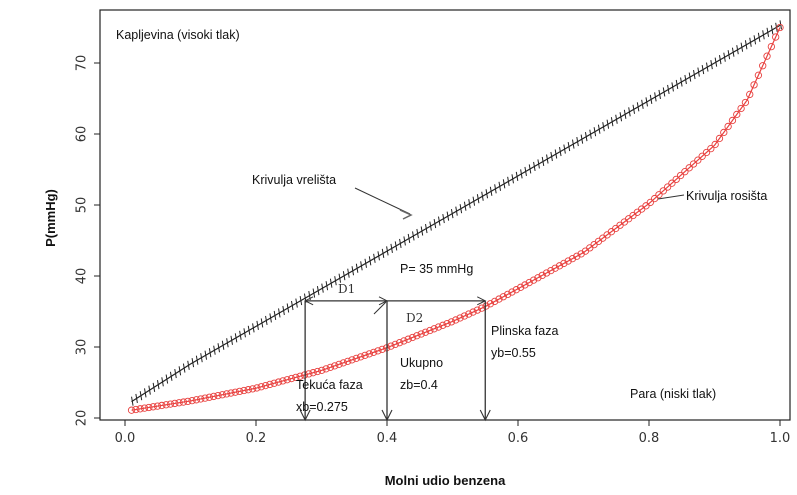 This screenshot has width=797, height=495. What do you see at coordinates (82, 63) in the screenshot?
I see `y-tick-label: 70` at bounding box center [82, 63].